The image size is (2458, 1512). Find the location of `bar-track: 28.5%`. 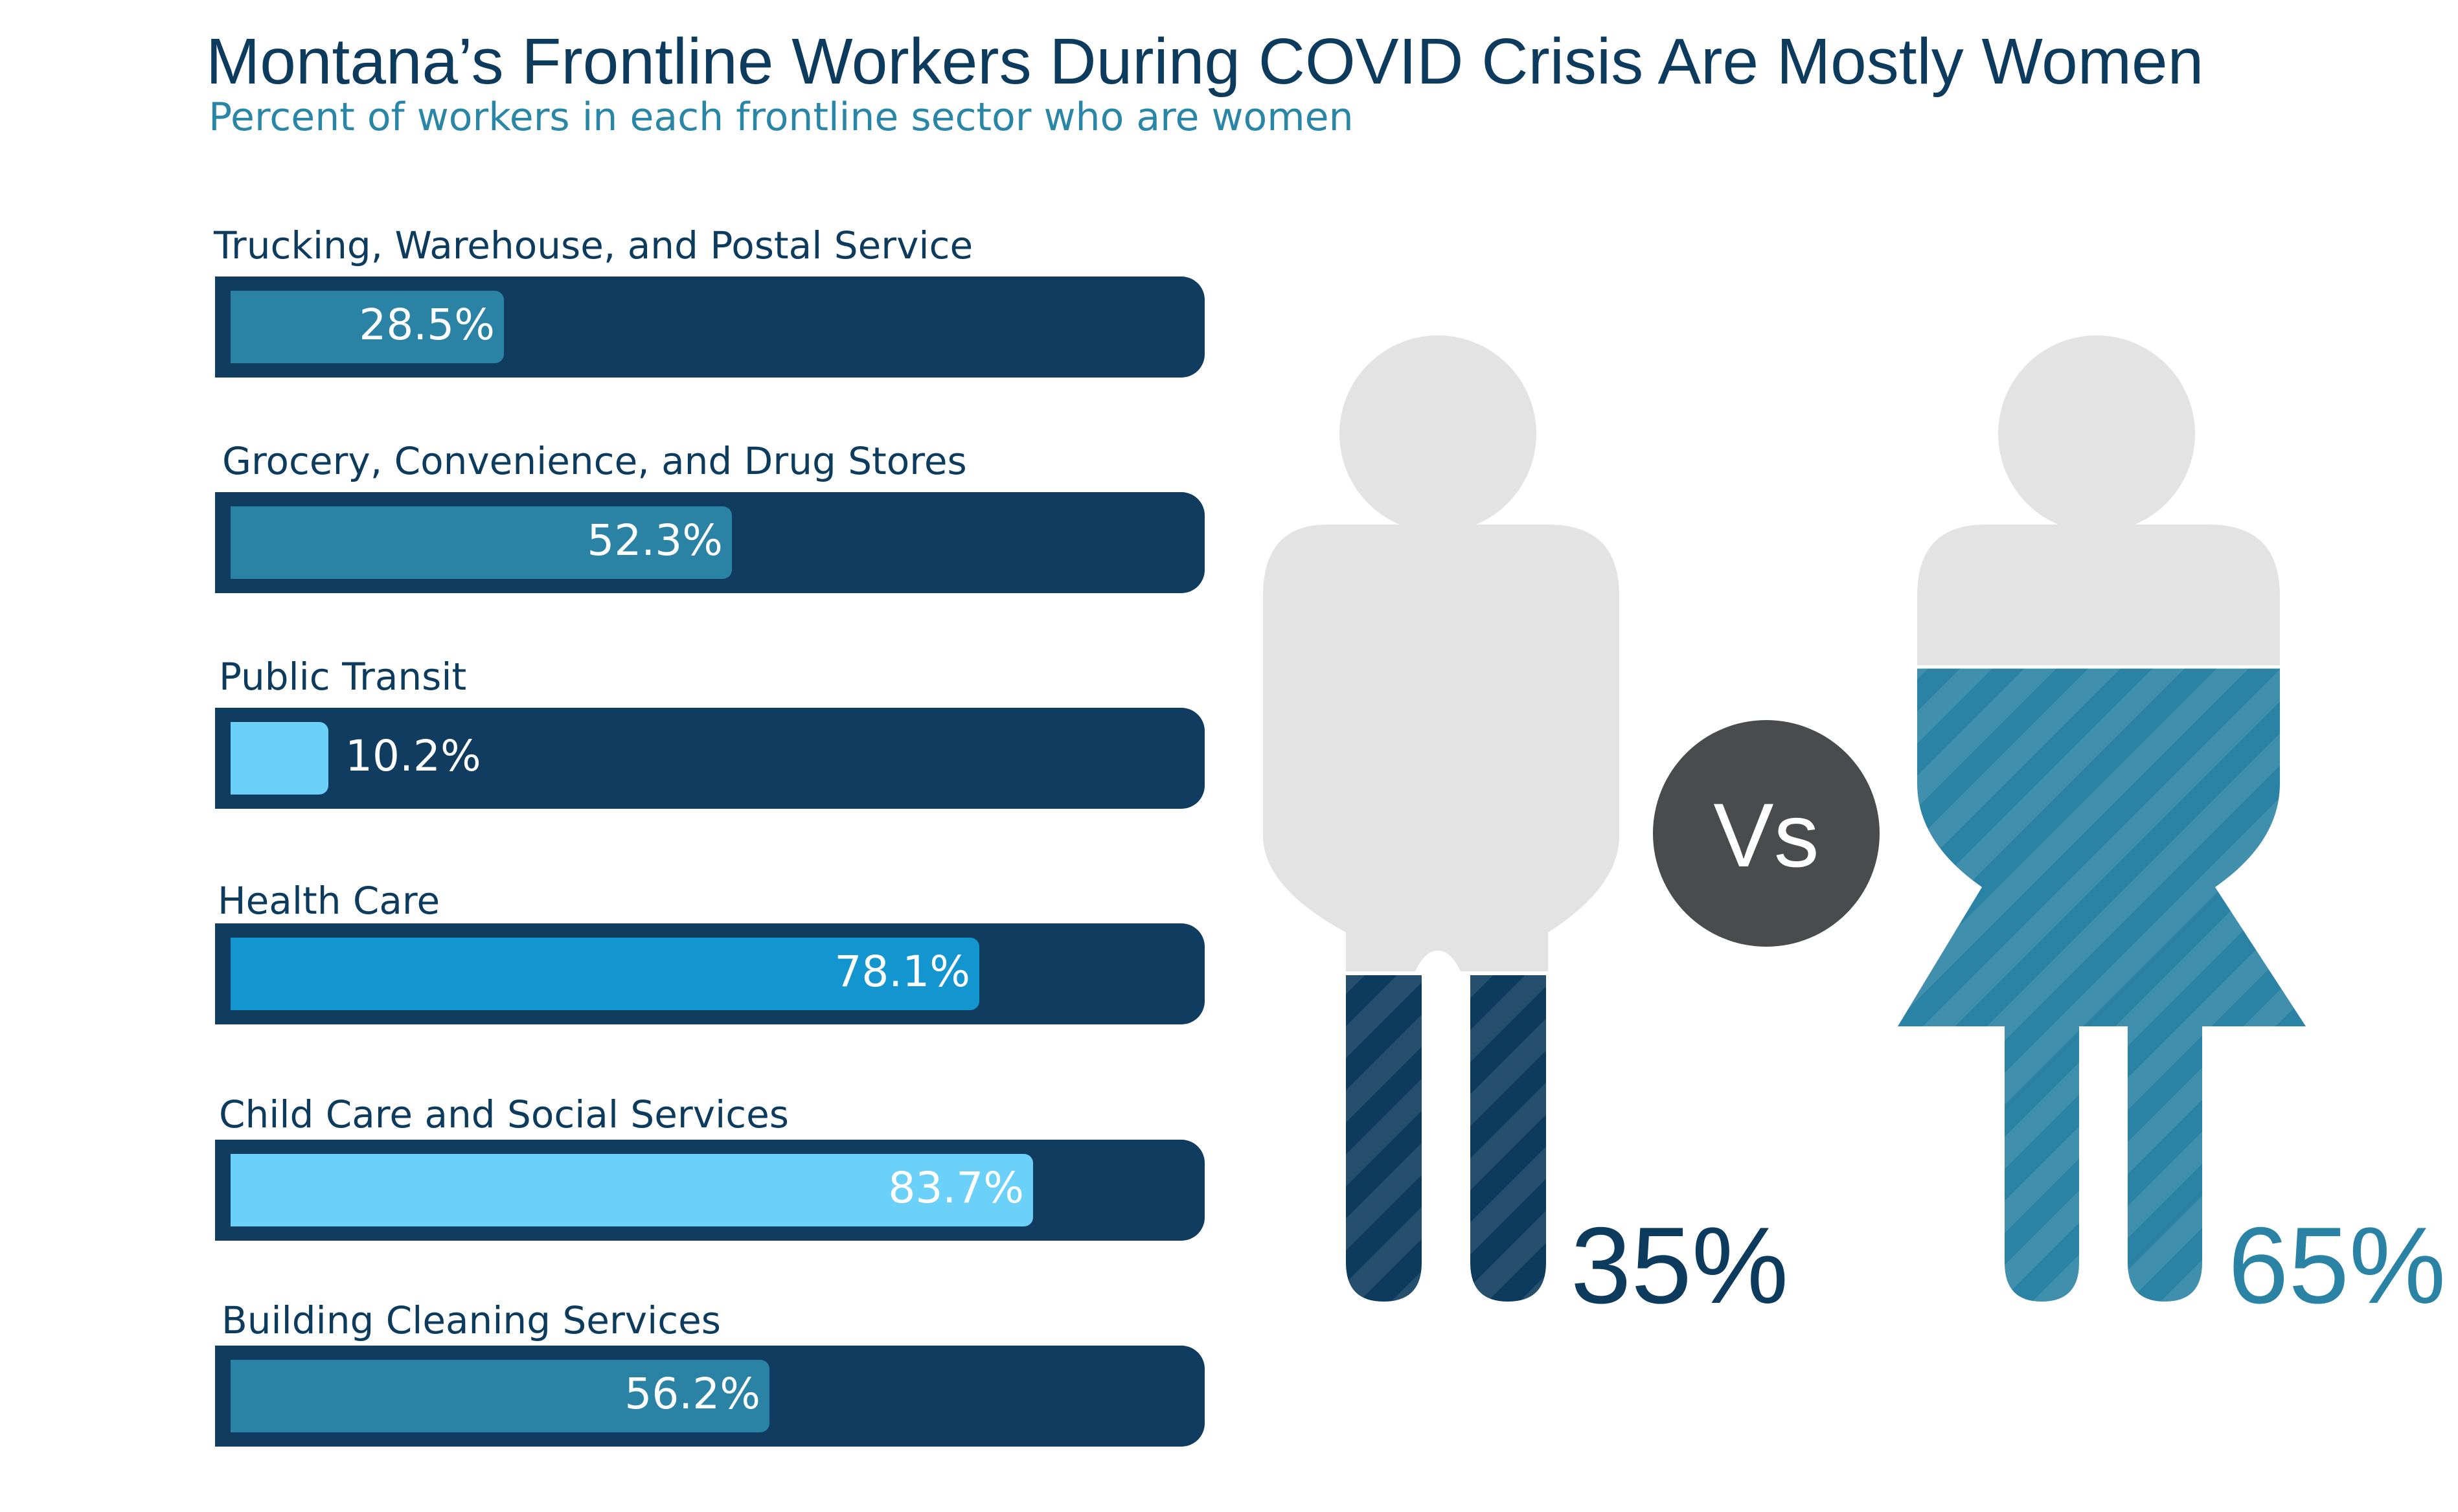

bar-track: 28.5% is located at coordinates (710, 327).